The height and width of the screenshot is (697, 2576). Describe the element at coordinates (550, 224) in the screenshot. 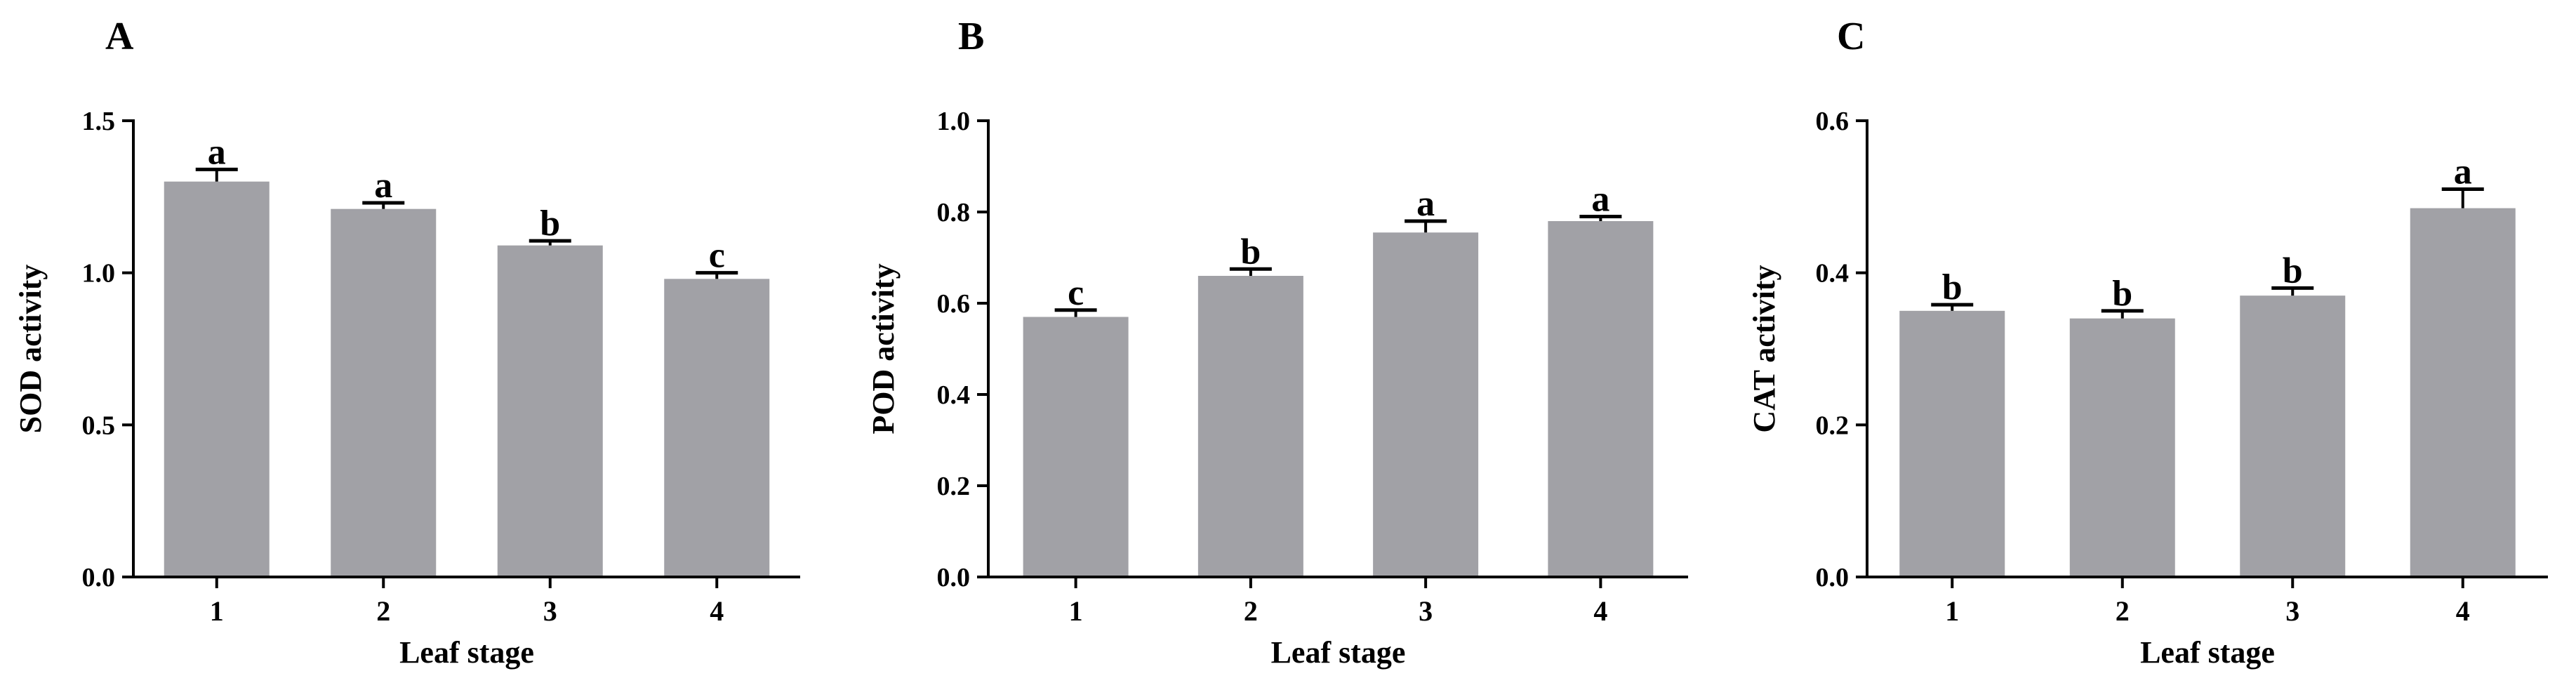

I see `sod-sig-letter-3: b` at that location.